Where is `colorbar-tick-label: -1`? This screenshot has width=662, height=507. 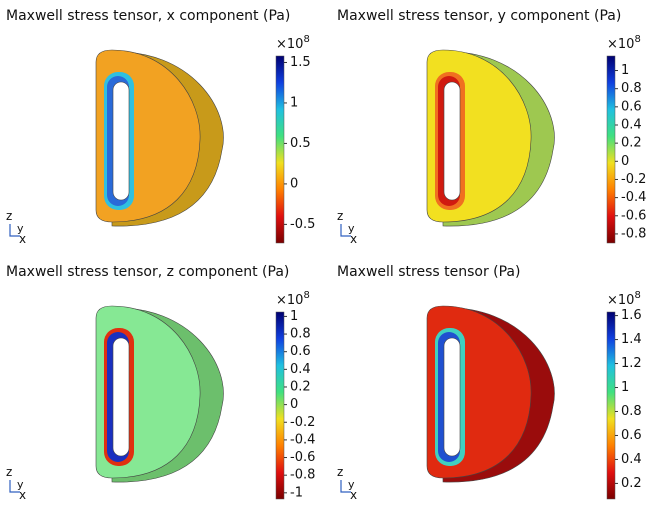
colorbar-tick-label: -1 is located at coordinates (296, 492).